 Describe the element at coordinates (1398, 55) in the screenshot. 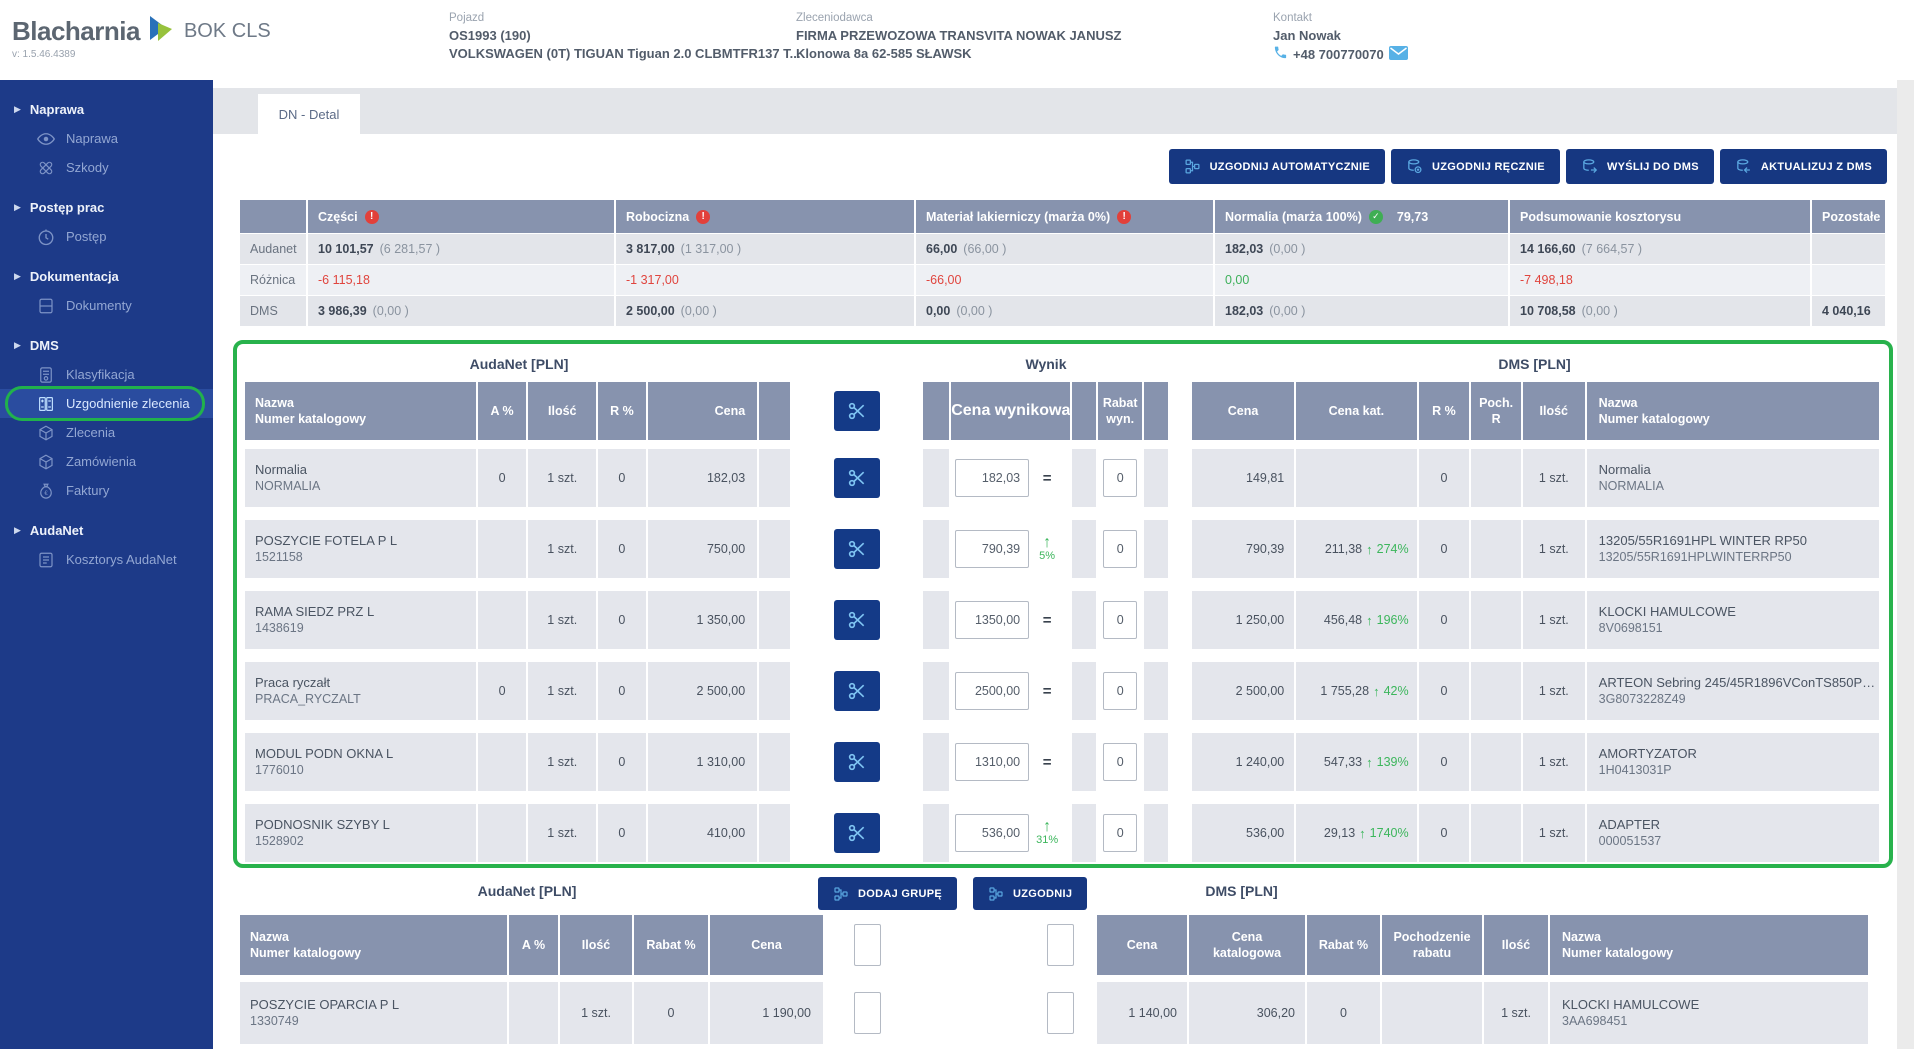

I see `email-icon` at that location.